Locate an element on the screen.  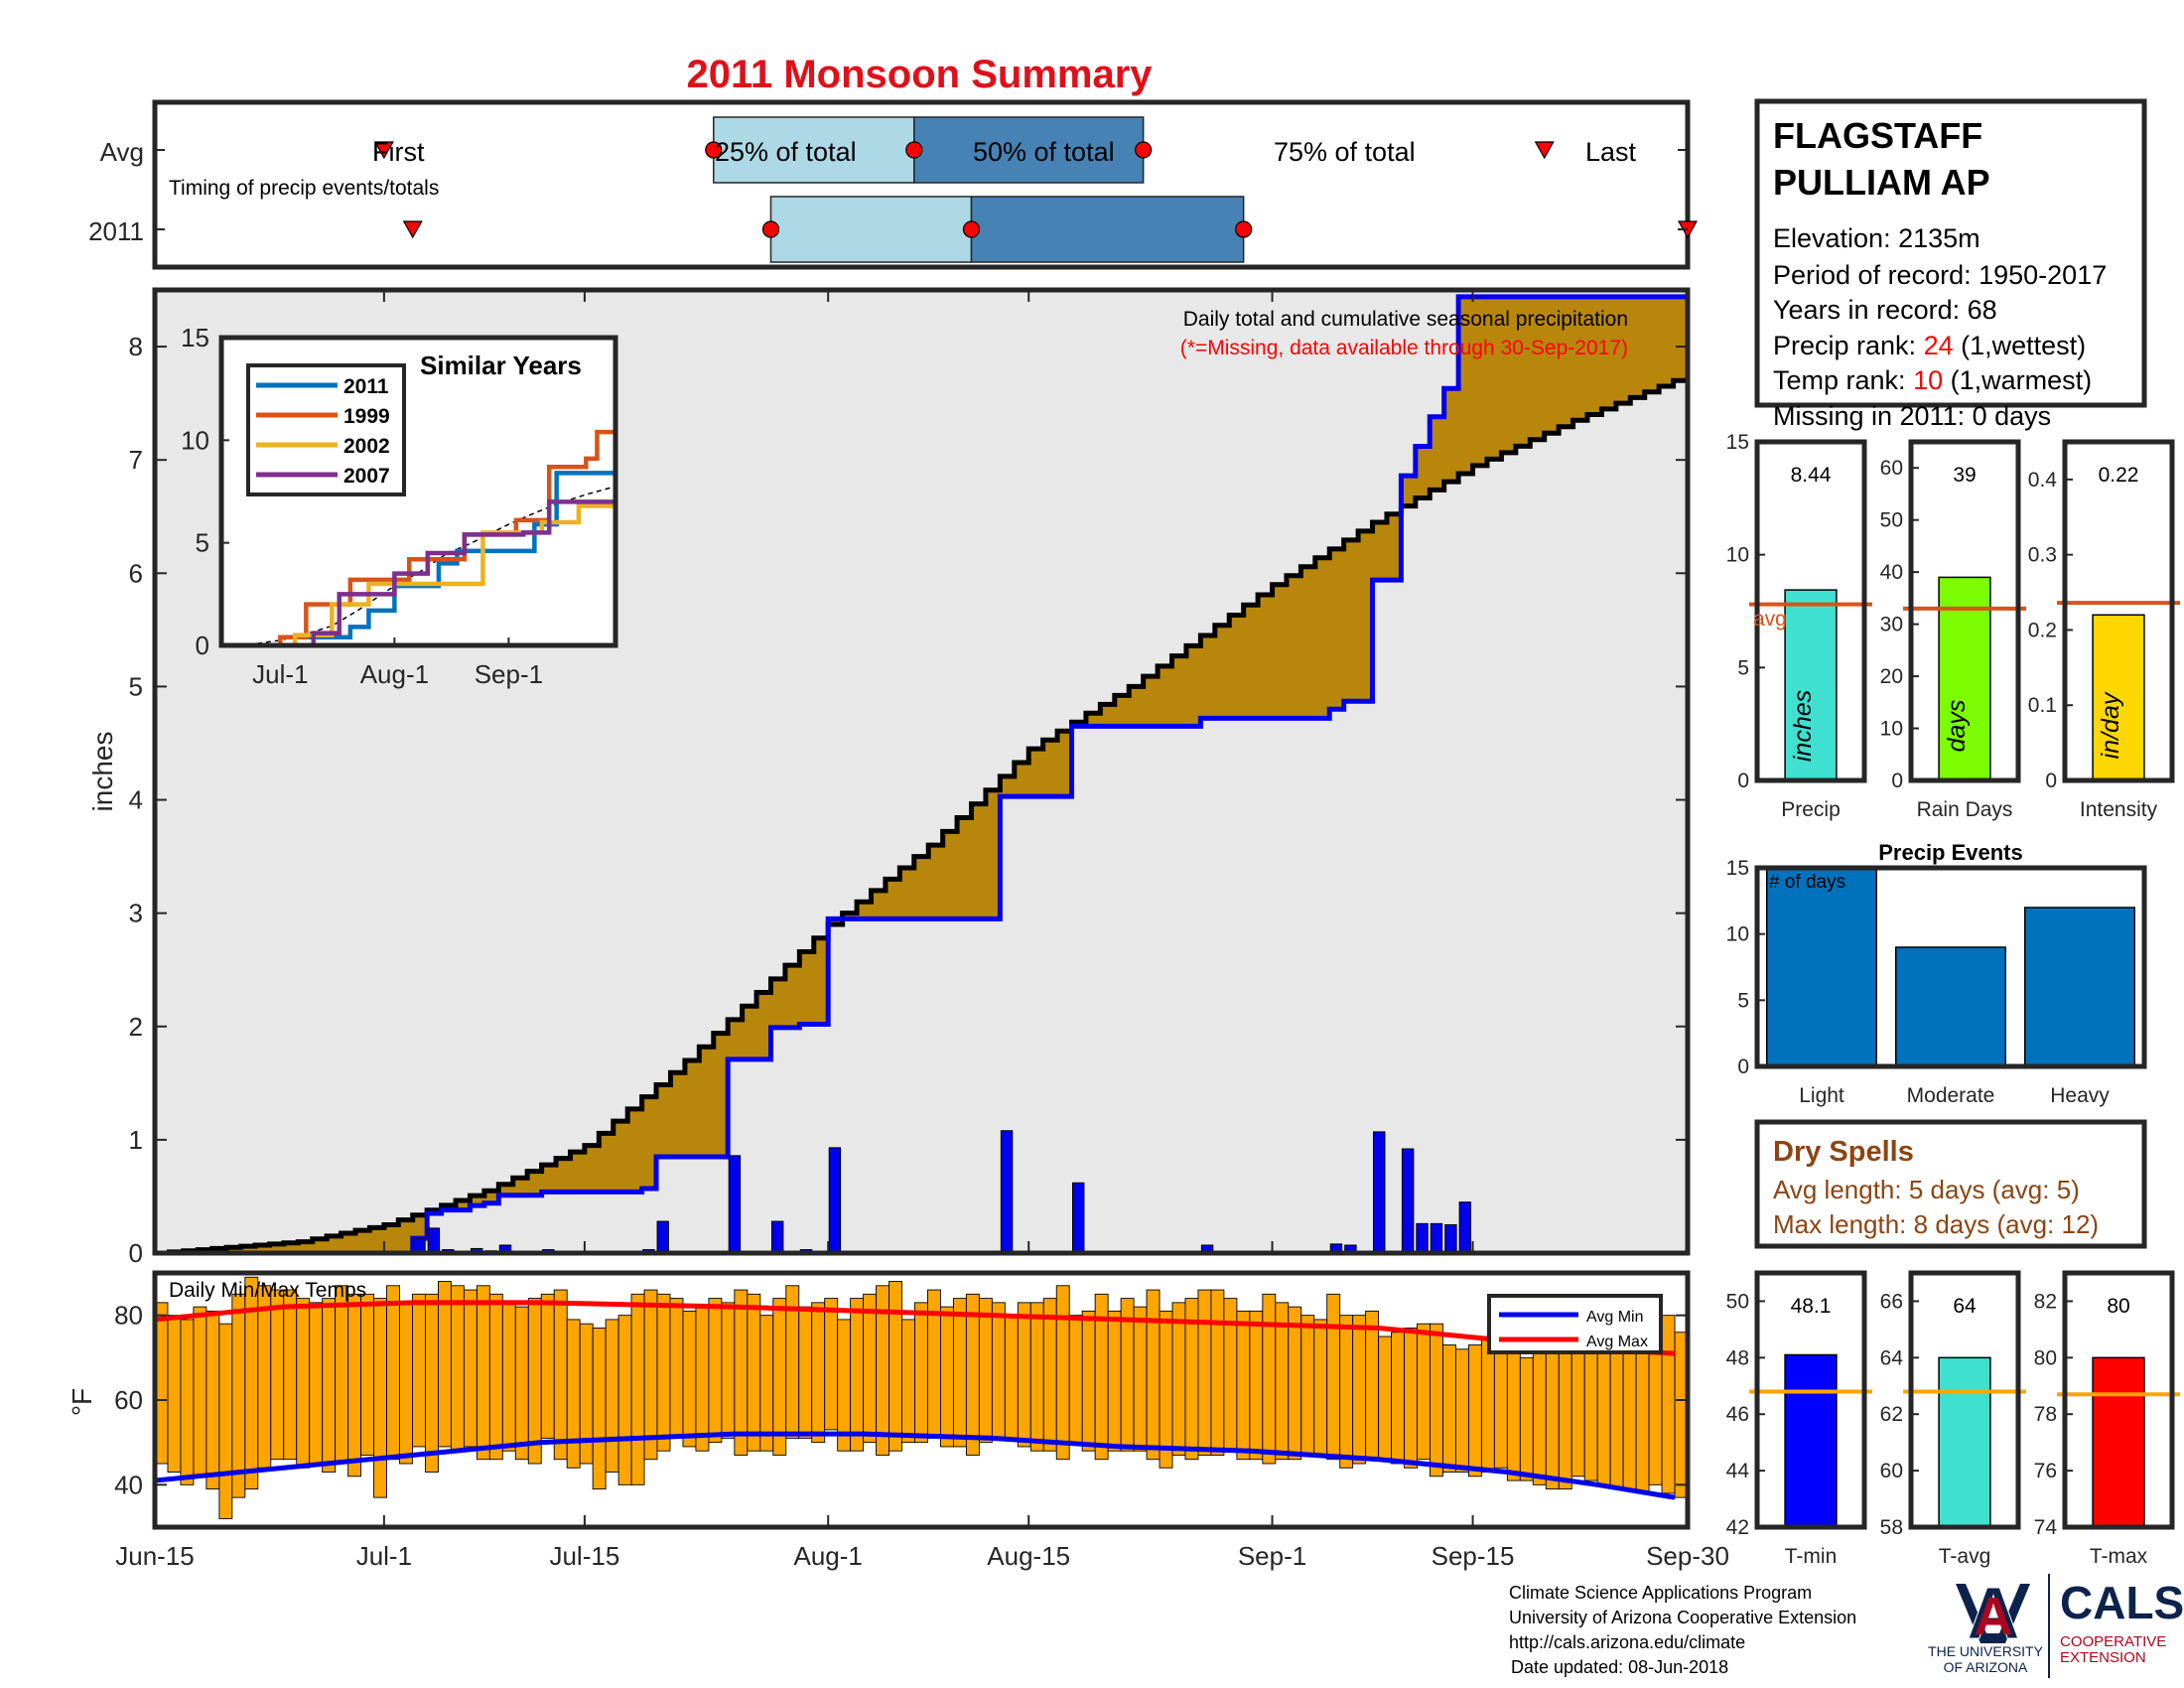
footer-line-1: Climate Science Applications Program is located at coordinates (1660, 1593).